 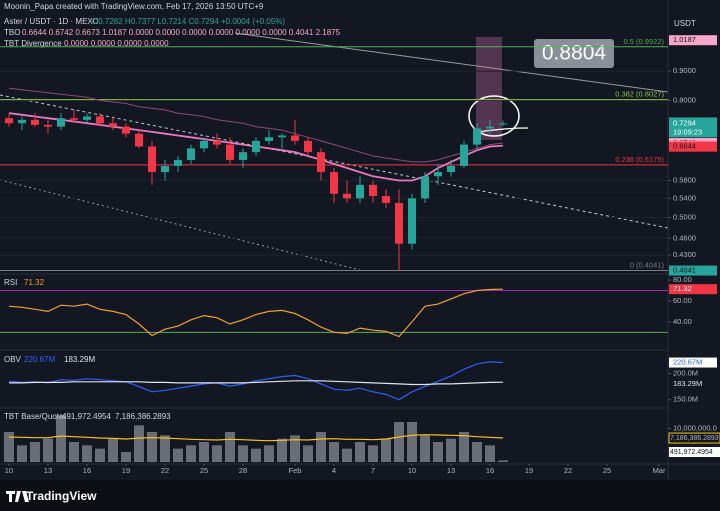 I want to click on y-tick-label: 0.5800, so click(x=684, y=180).